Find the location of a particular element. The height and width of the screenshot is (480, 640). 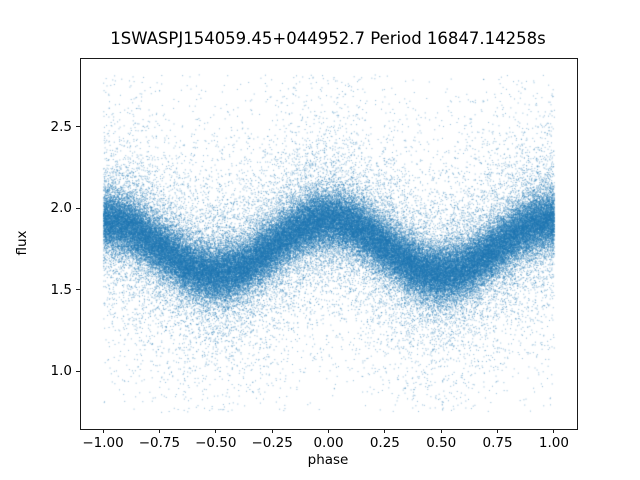

x-tick-label: −0.25 is located at coordinates (272, 443).